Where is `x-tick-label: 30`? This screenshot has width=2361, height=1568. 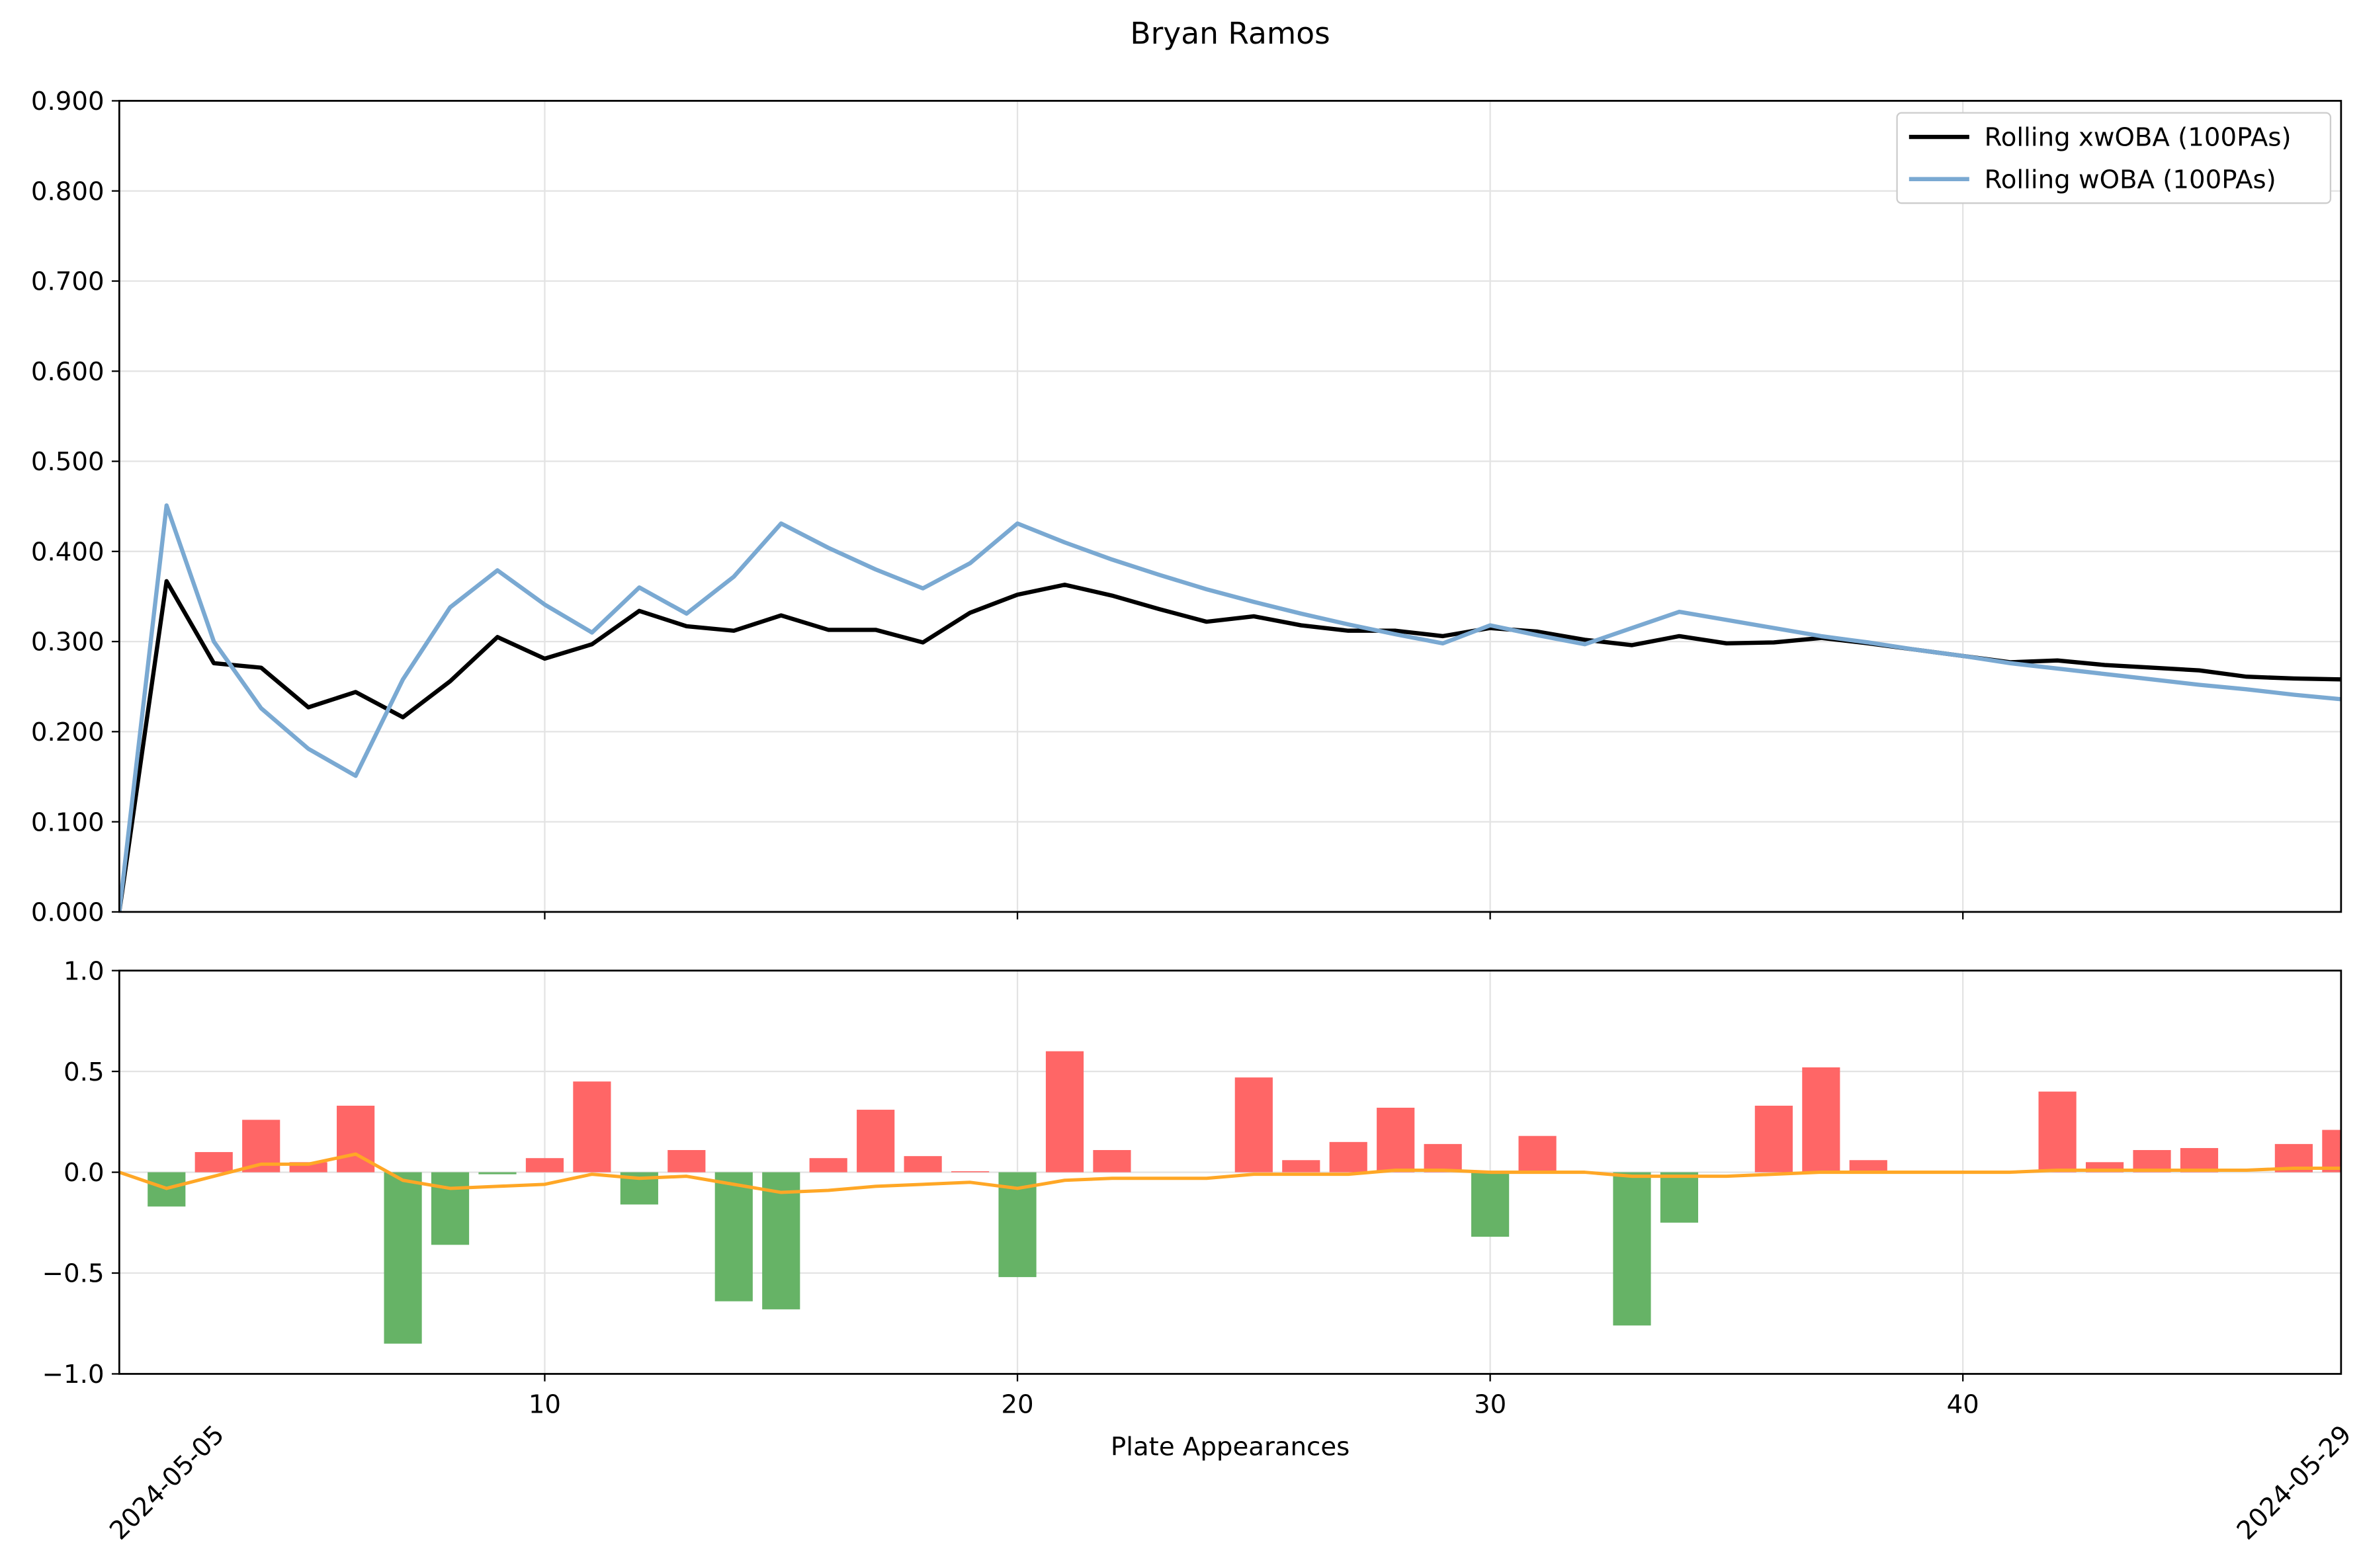 x-tick-label: 30 is located at coordinates (1490, 1405).